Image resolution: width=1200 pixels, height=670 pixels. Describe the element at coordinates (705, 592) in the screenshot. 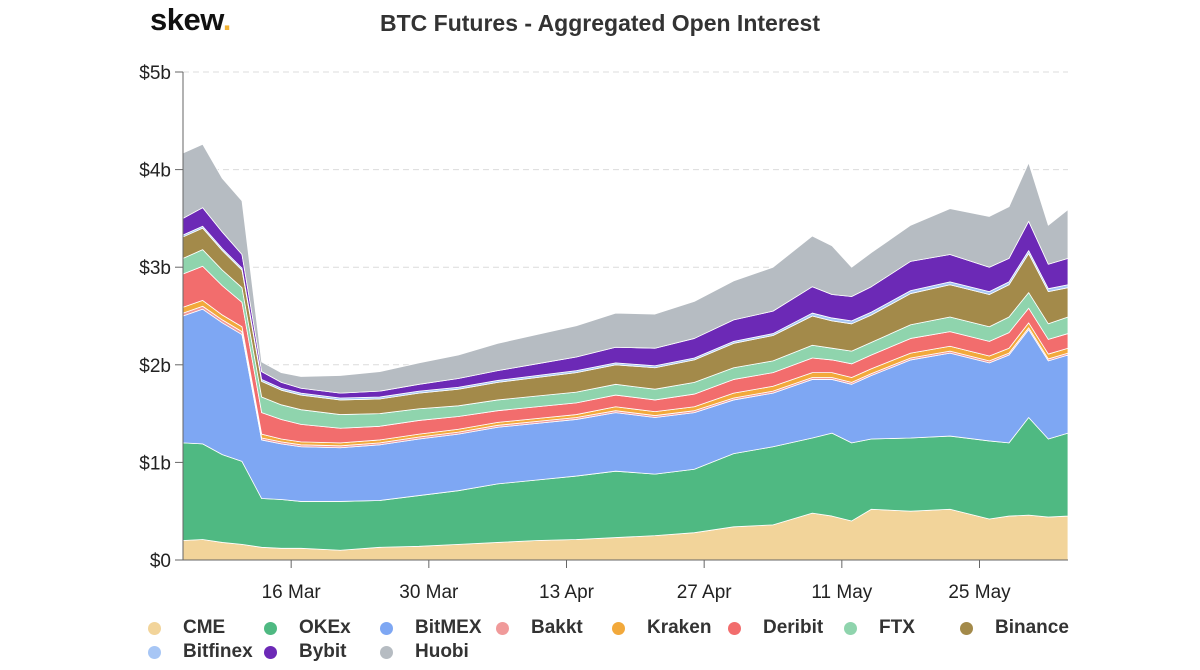

I see `x-tick-label: 27 Apr` at that location.